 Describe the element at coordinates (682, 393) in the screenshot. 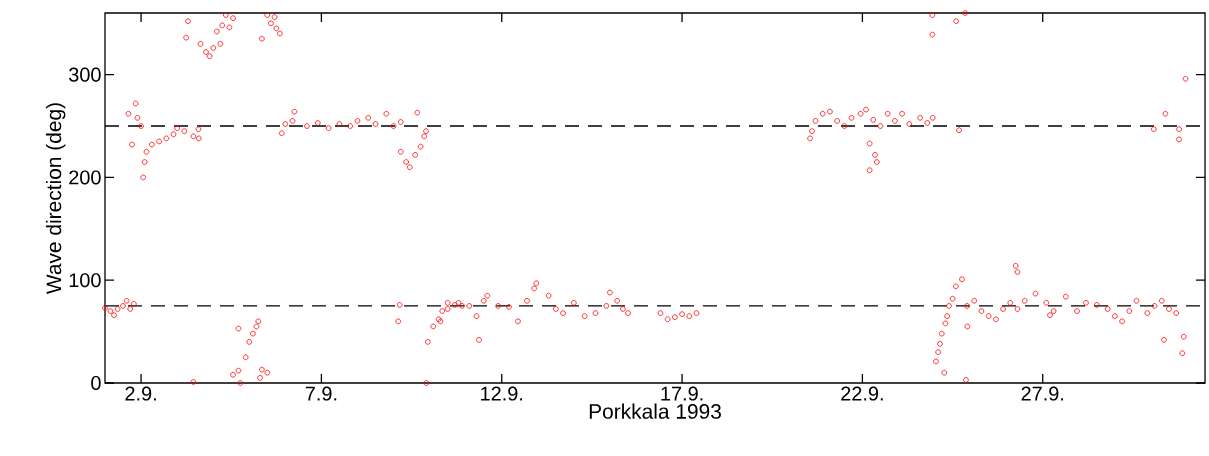

I see `x-tick-label: 17.9.` at that location.